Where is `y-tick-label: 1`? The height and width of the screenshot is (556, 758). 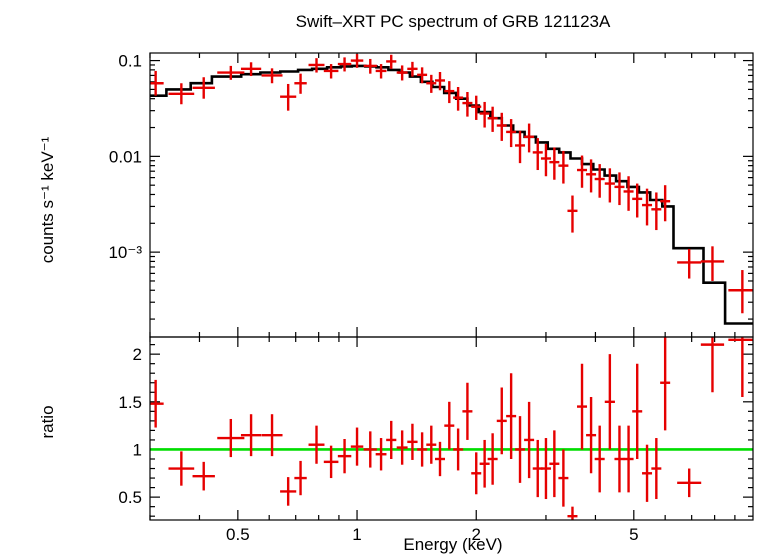 y-tick-label: 1 is located at coordinates (137, 449).